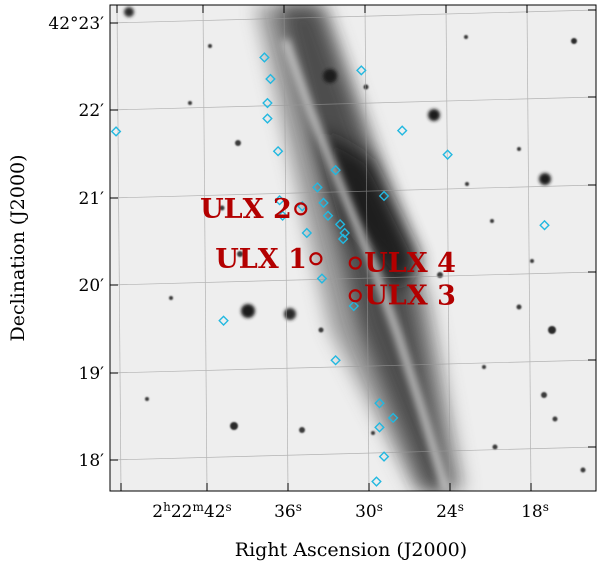 This screenshot has width=597, height=567. What do you see at coordinates (369, 511) in the screenshot?
I see `x-tick-label-30s: 30s` at bounding box center [369, 511].